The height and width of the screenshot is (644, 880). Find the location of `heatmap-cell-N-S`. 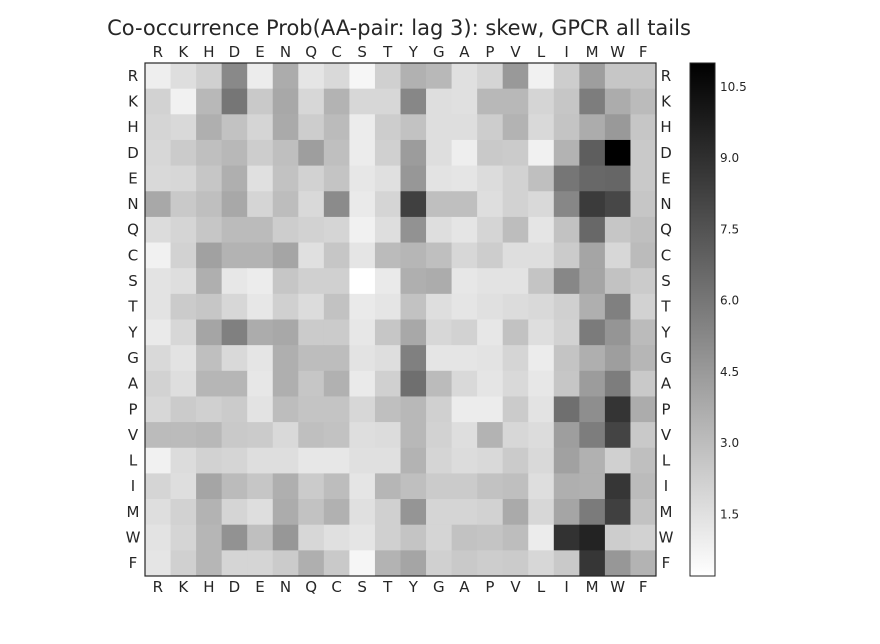

heatmap-cell-N-S is located at coordinates (362, 204).